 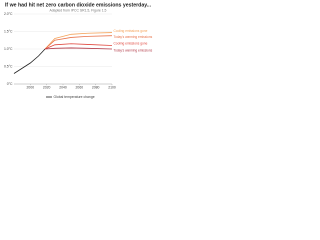 I want to click on x-tick-label: 2060, so click(x=80, y=87).